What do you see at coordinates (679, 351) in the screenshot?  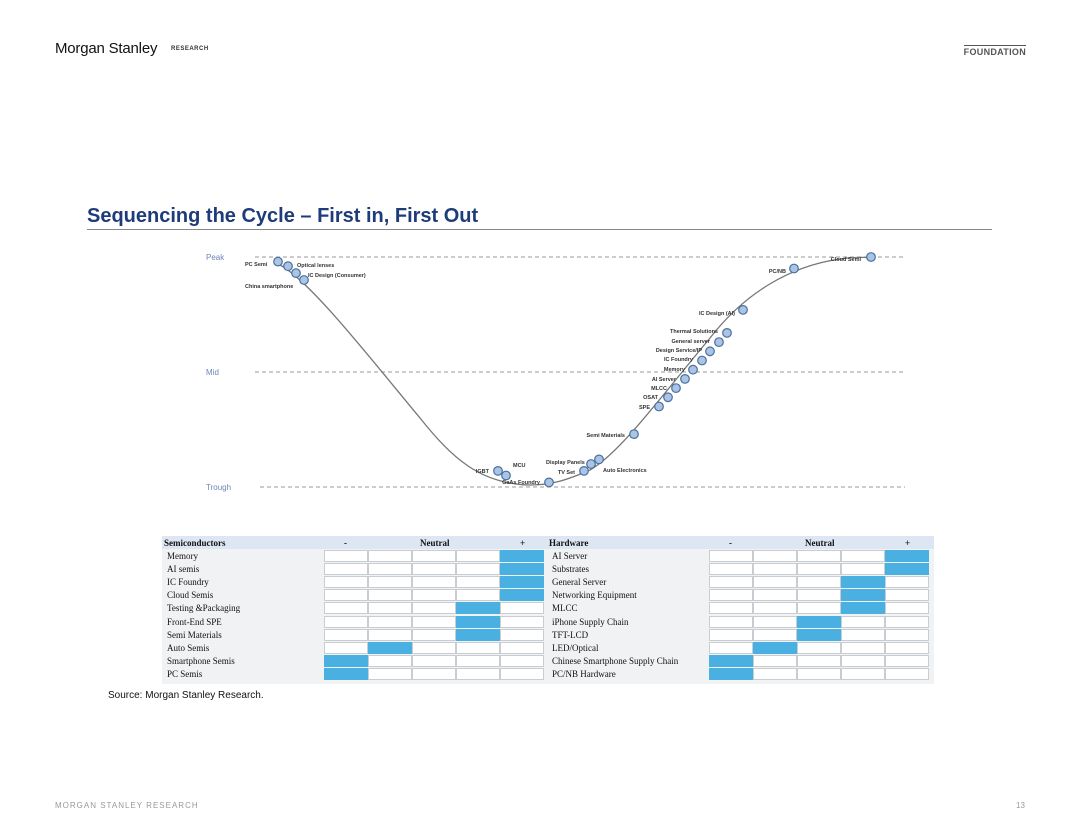 I see `point-label-design-service-ip: Design Service/IP` at bounding box center [679, 351].